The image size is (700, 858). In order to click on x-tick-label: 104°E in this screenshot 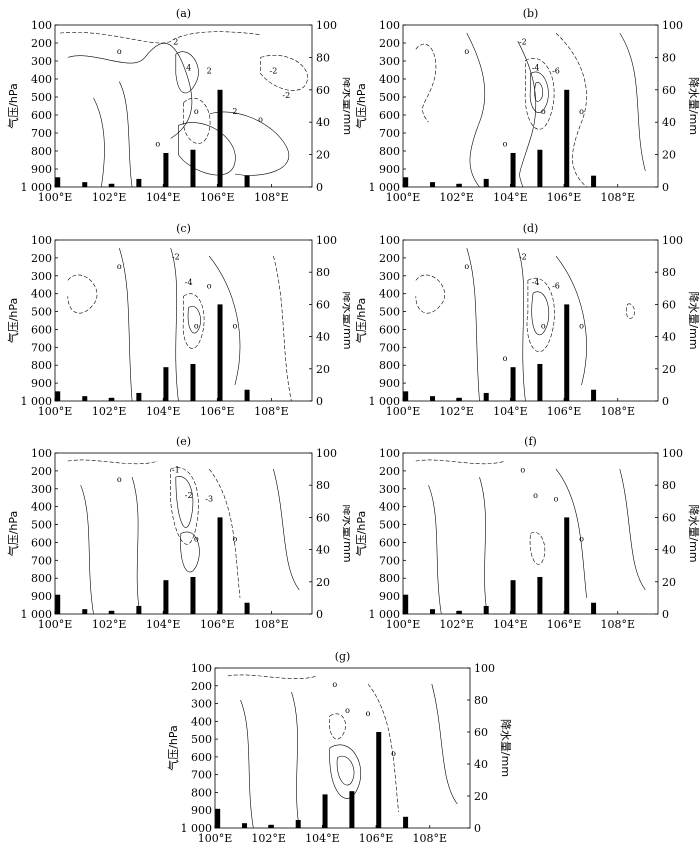, I will do `click(510, 624)`.